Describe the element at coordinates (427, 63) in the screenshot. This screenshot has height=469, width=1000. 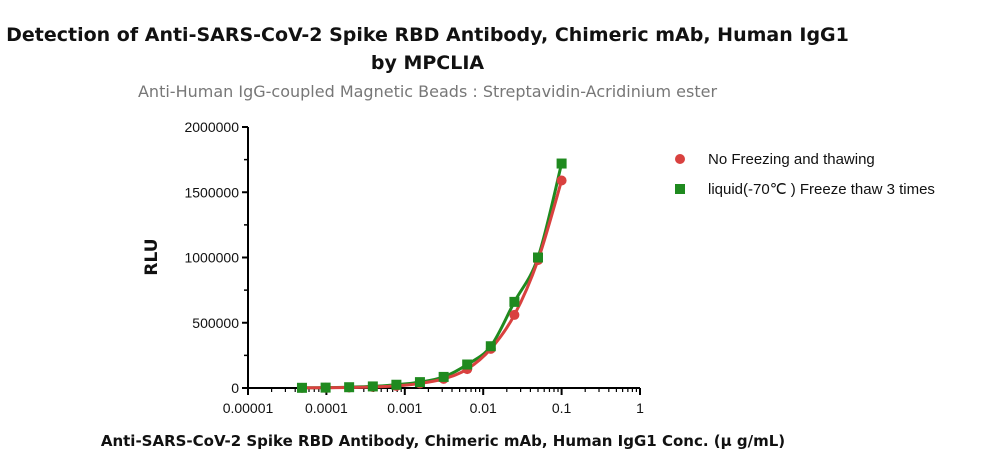
I see `chart-title-line2: by MPCLIA` at that location.